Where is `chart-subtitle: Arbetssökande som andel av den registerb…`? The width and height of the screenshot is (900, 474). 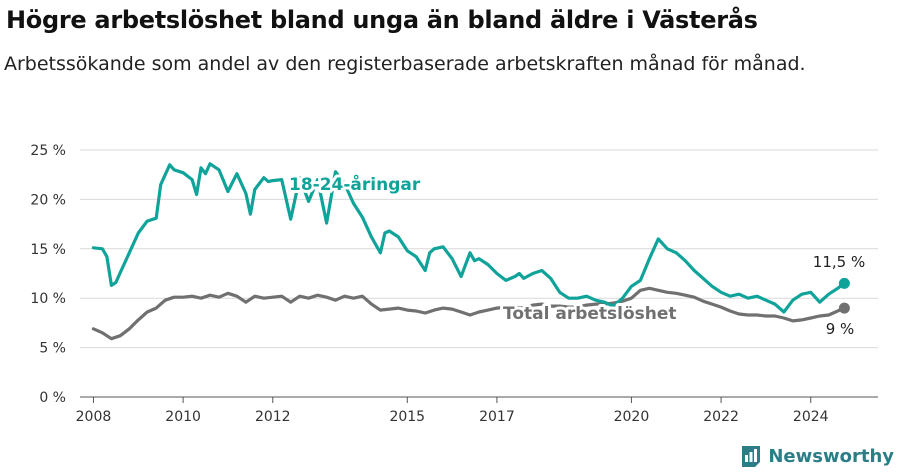 chart-subtitle: Arbetssökande som andel av den registerb… is located at coordinates (405, 64).